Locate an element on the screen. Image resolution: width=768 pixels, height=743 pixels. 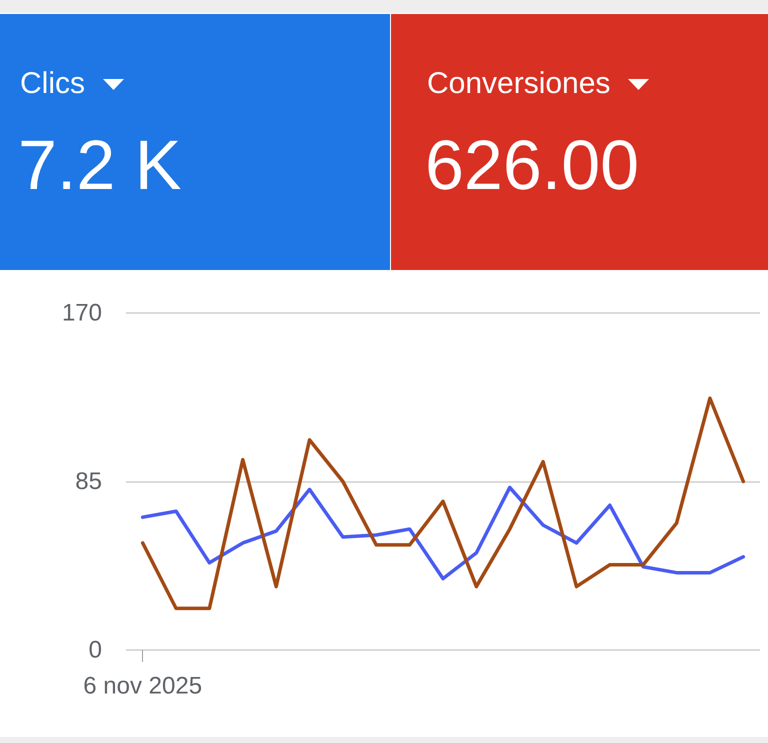
text: Conversiones is located at coordinates (518, 84).